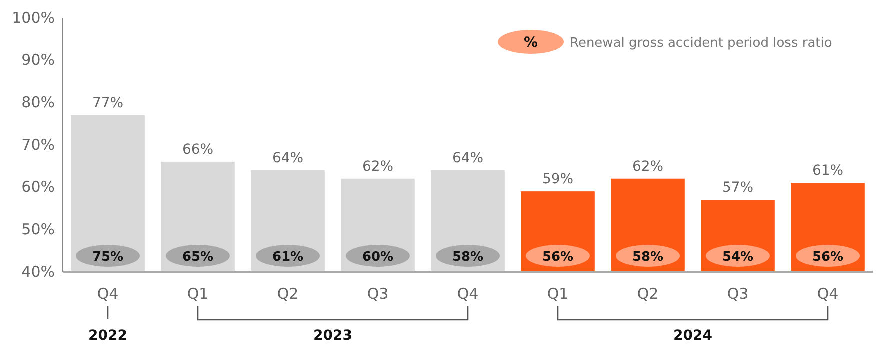 The height and width of the screenshot is (348, 891). Describe the element at coordinates (198, 150) in the screenshot. I see `data-label: 66%` at that location.